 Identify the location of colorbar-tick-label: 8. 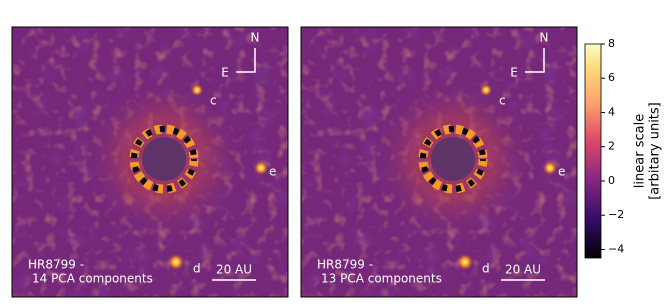
(611, 43).